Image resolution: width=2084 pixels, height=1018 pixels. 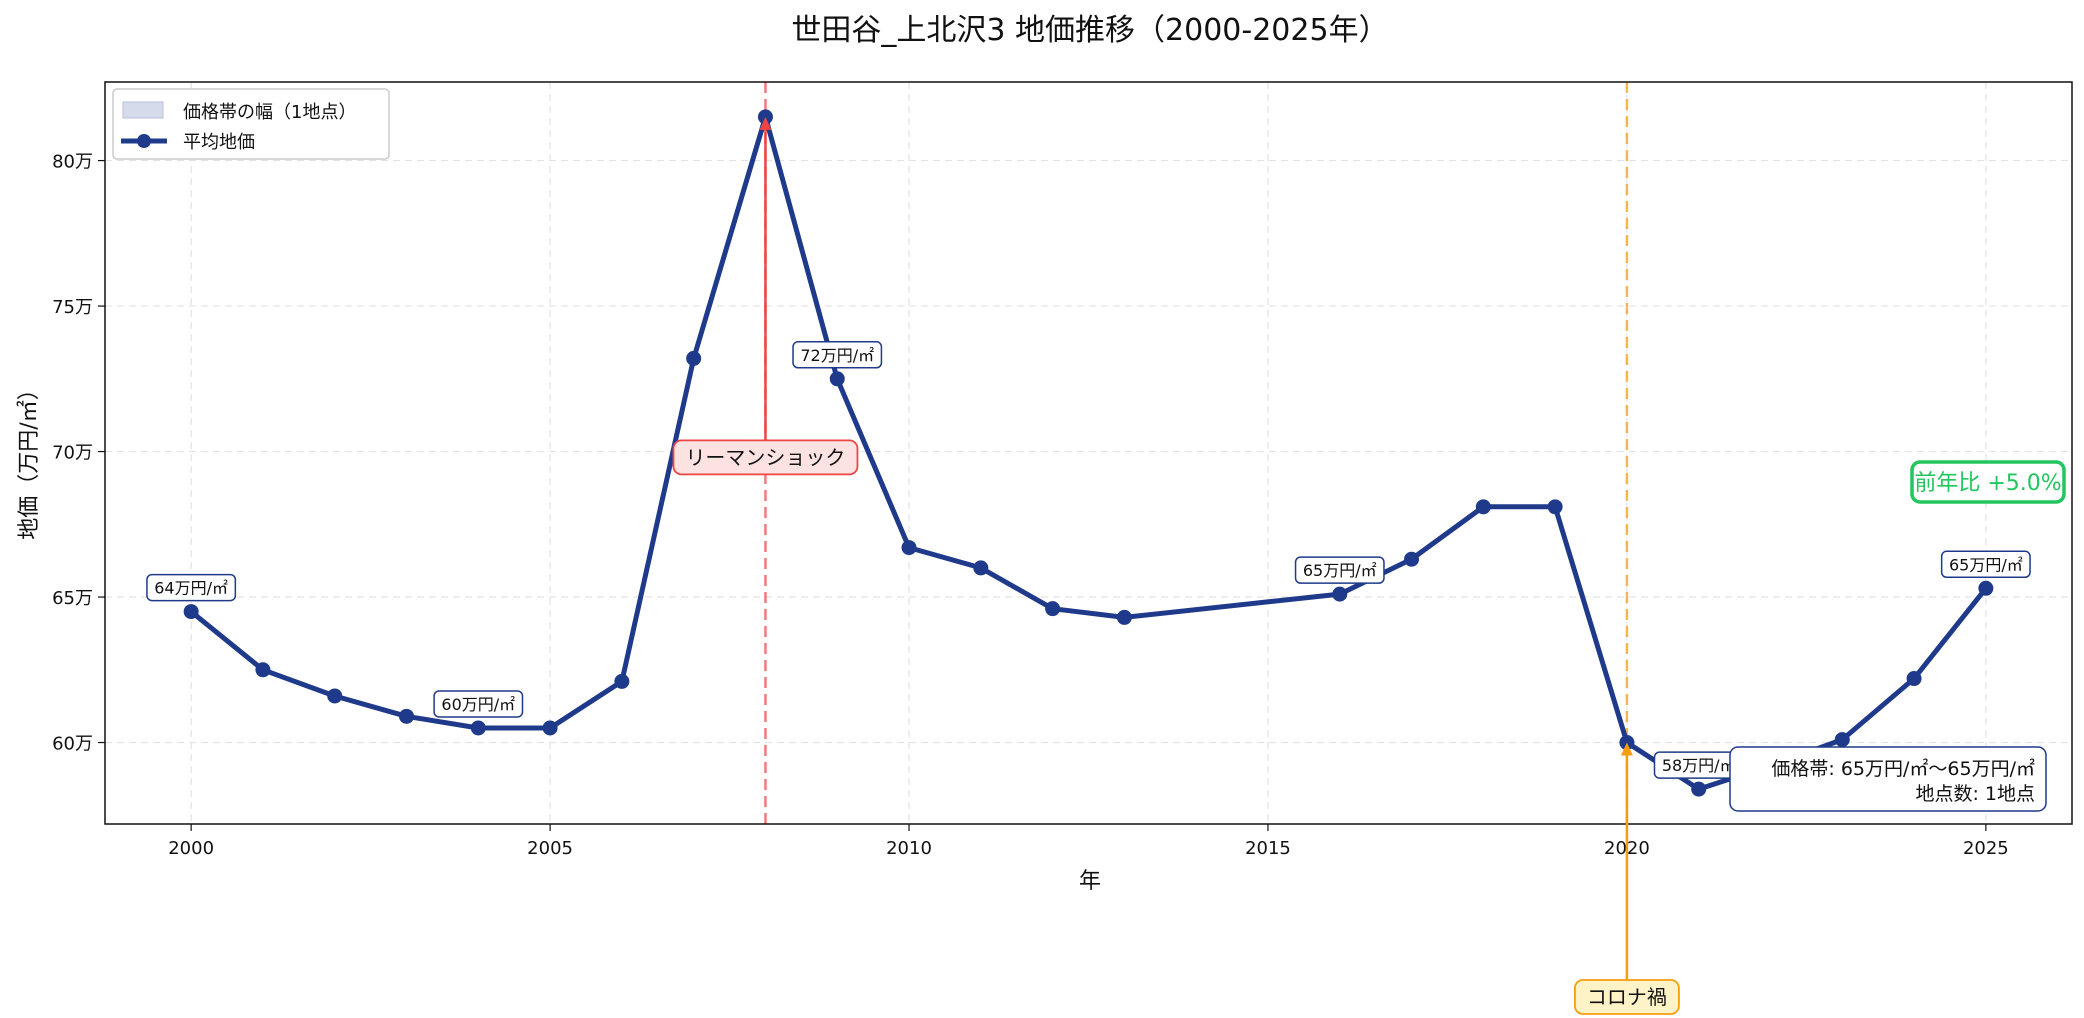 What do you see at coordinates (72, 307) in the screenshot?
I see `y-tick-label: 75万` at bounding box center [72, 307].